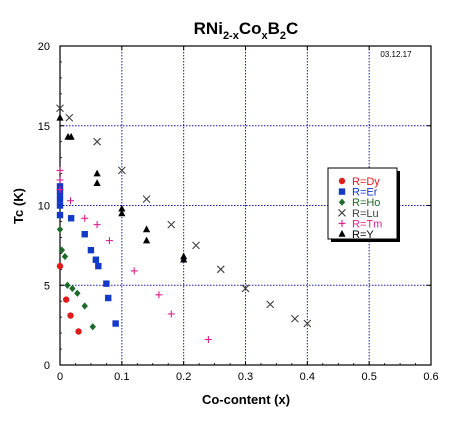 The width and height of the screenshot is (454, 425). What do you see at coordinates (121, 377) in the screenshot?
I see `x-tick-label: 0.1` at bounding box center [121, 377].